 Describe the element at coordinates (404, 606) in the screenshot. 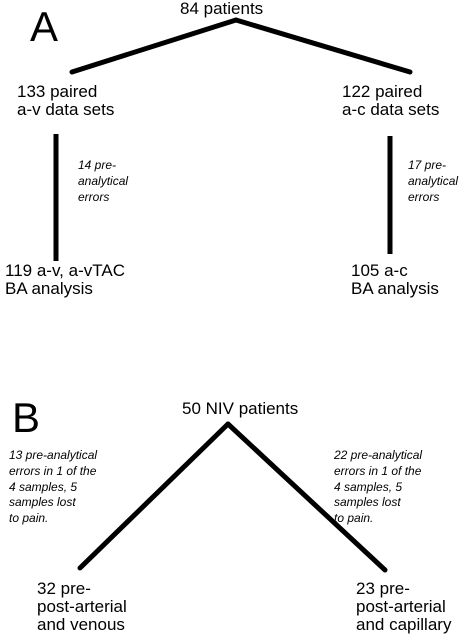

I see `b-right-result: 23 pre- post-arterial and capillary` at that location.